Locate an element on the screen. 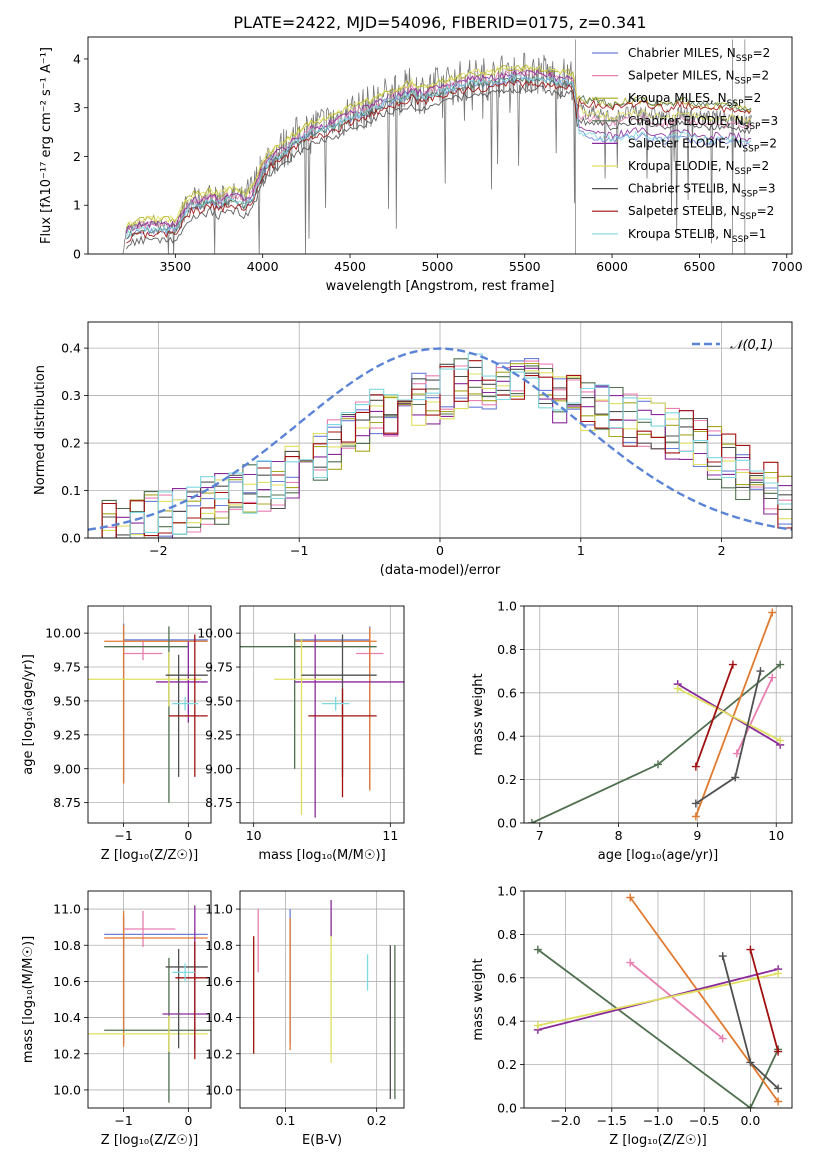 This screenshot has width=819, height=1170. x-tick-label: −1.5 is located at coordinates (612, 1120).